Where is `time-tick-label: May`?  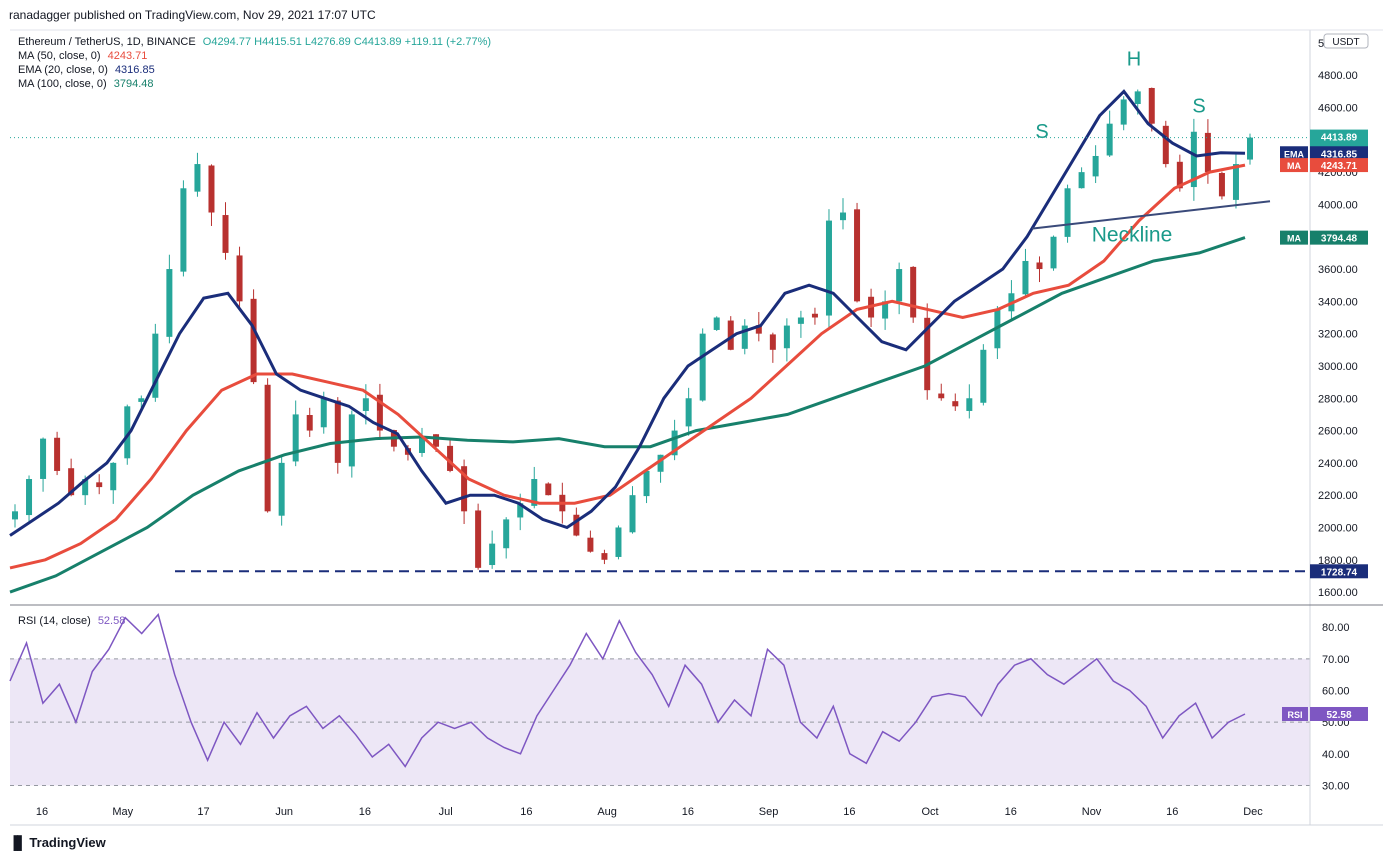 time-tick-label: May is located at coordinates (122, 812).